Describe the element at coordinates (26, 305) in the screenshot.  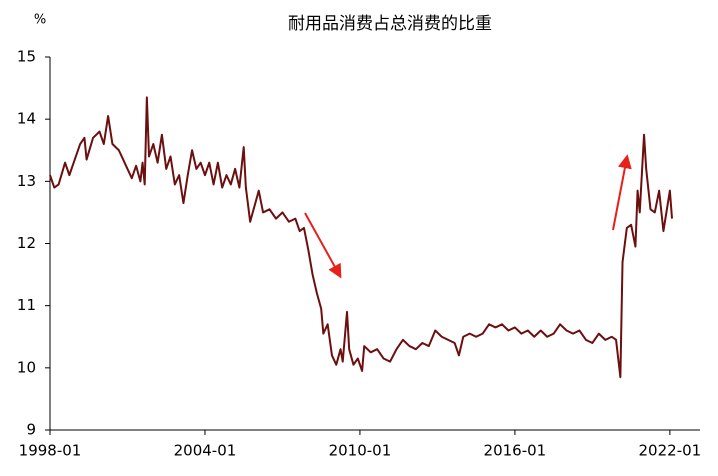
I see `y-tick-label: 11` at that location.